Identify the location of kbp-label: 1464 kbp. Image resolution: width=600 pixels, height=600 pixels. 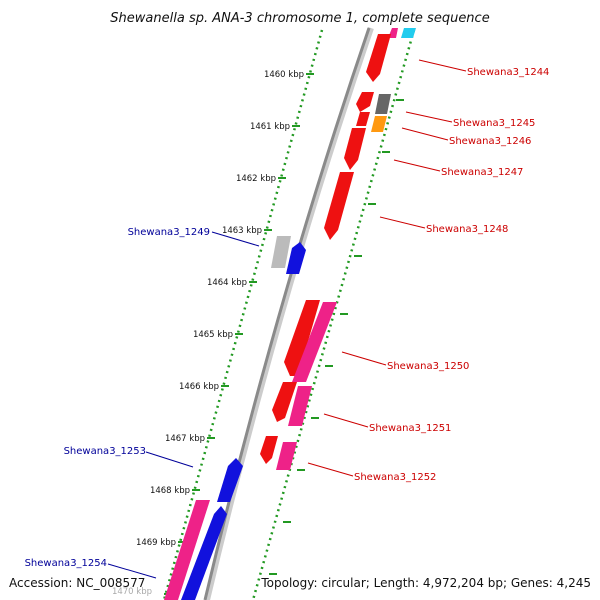
(227, 283).